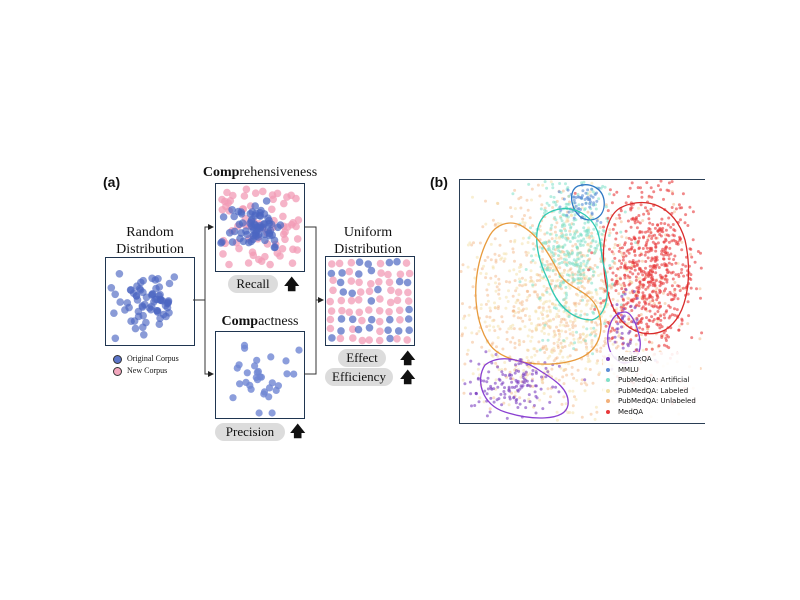 The image size is (800, 600). What do you see at coordinates (150, 241) in the screenshot?
I see `random-title: Random Distribution` at bounding box center [150, 241].